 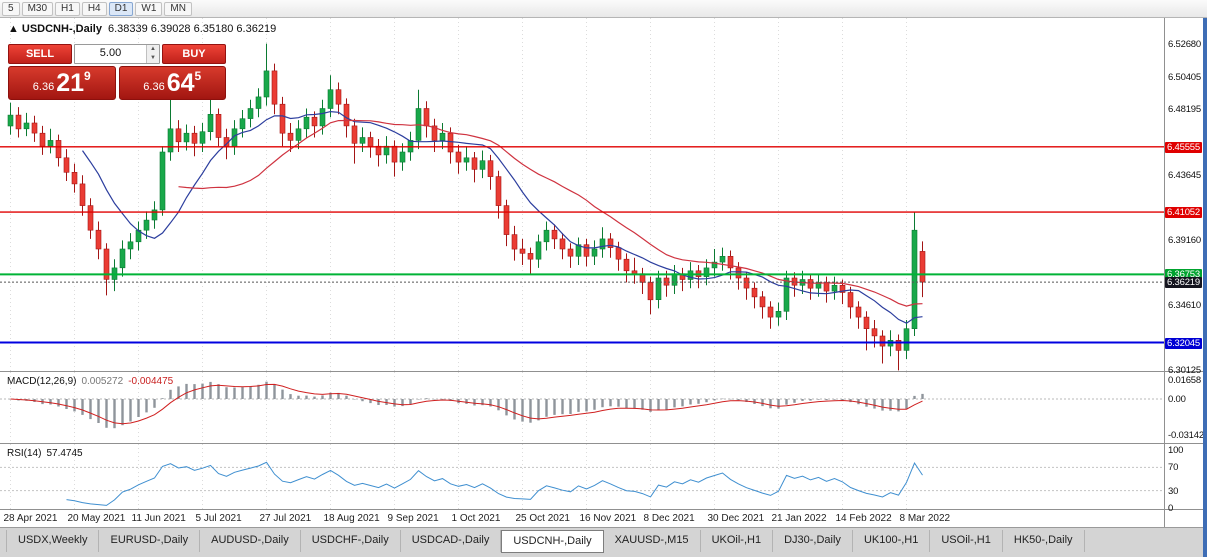 What do you see at coordinates (61, 29) in the screenshot?
I see `chart-symbol-label: USDCNH-,Daily` at bounding box center [61, 29].